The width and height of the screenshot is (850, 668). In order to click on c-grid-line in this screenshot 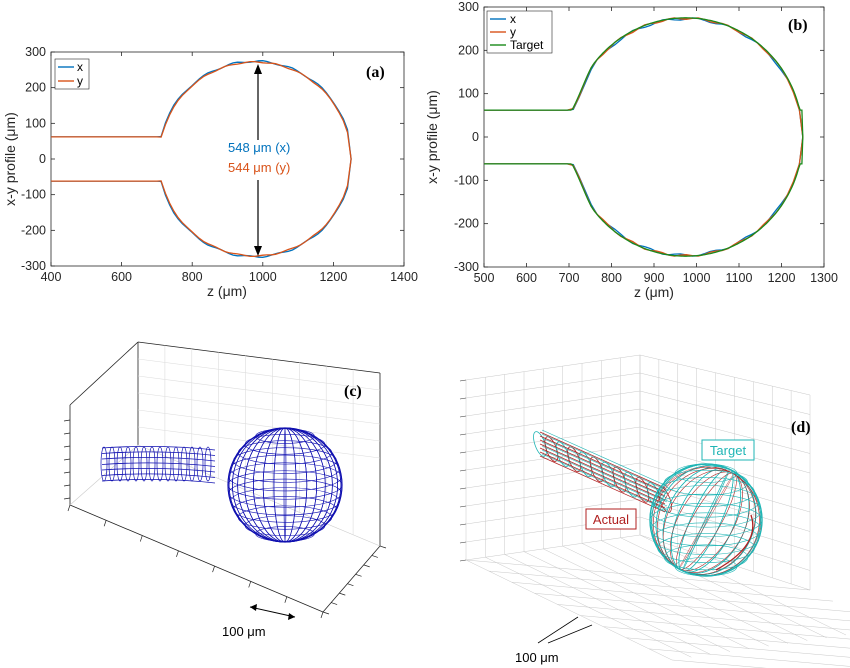, I will do `click(259, 391)`.